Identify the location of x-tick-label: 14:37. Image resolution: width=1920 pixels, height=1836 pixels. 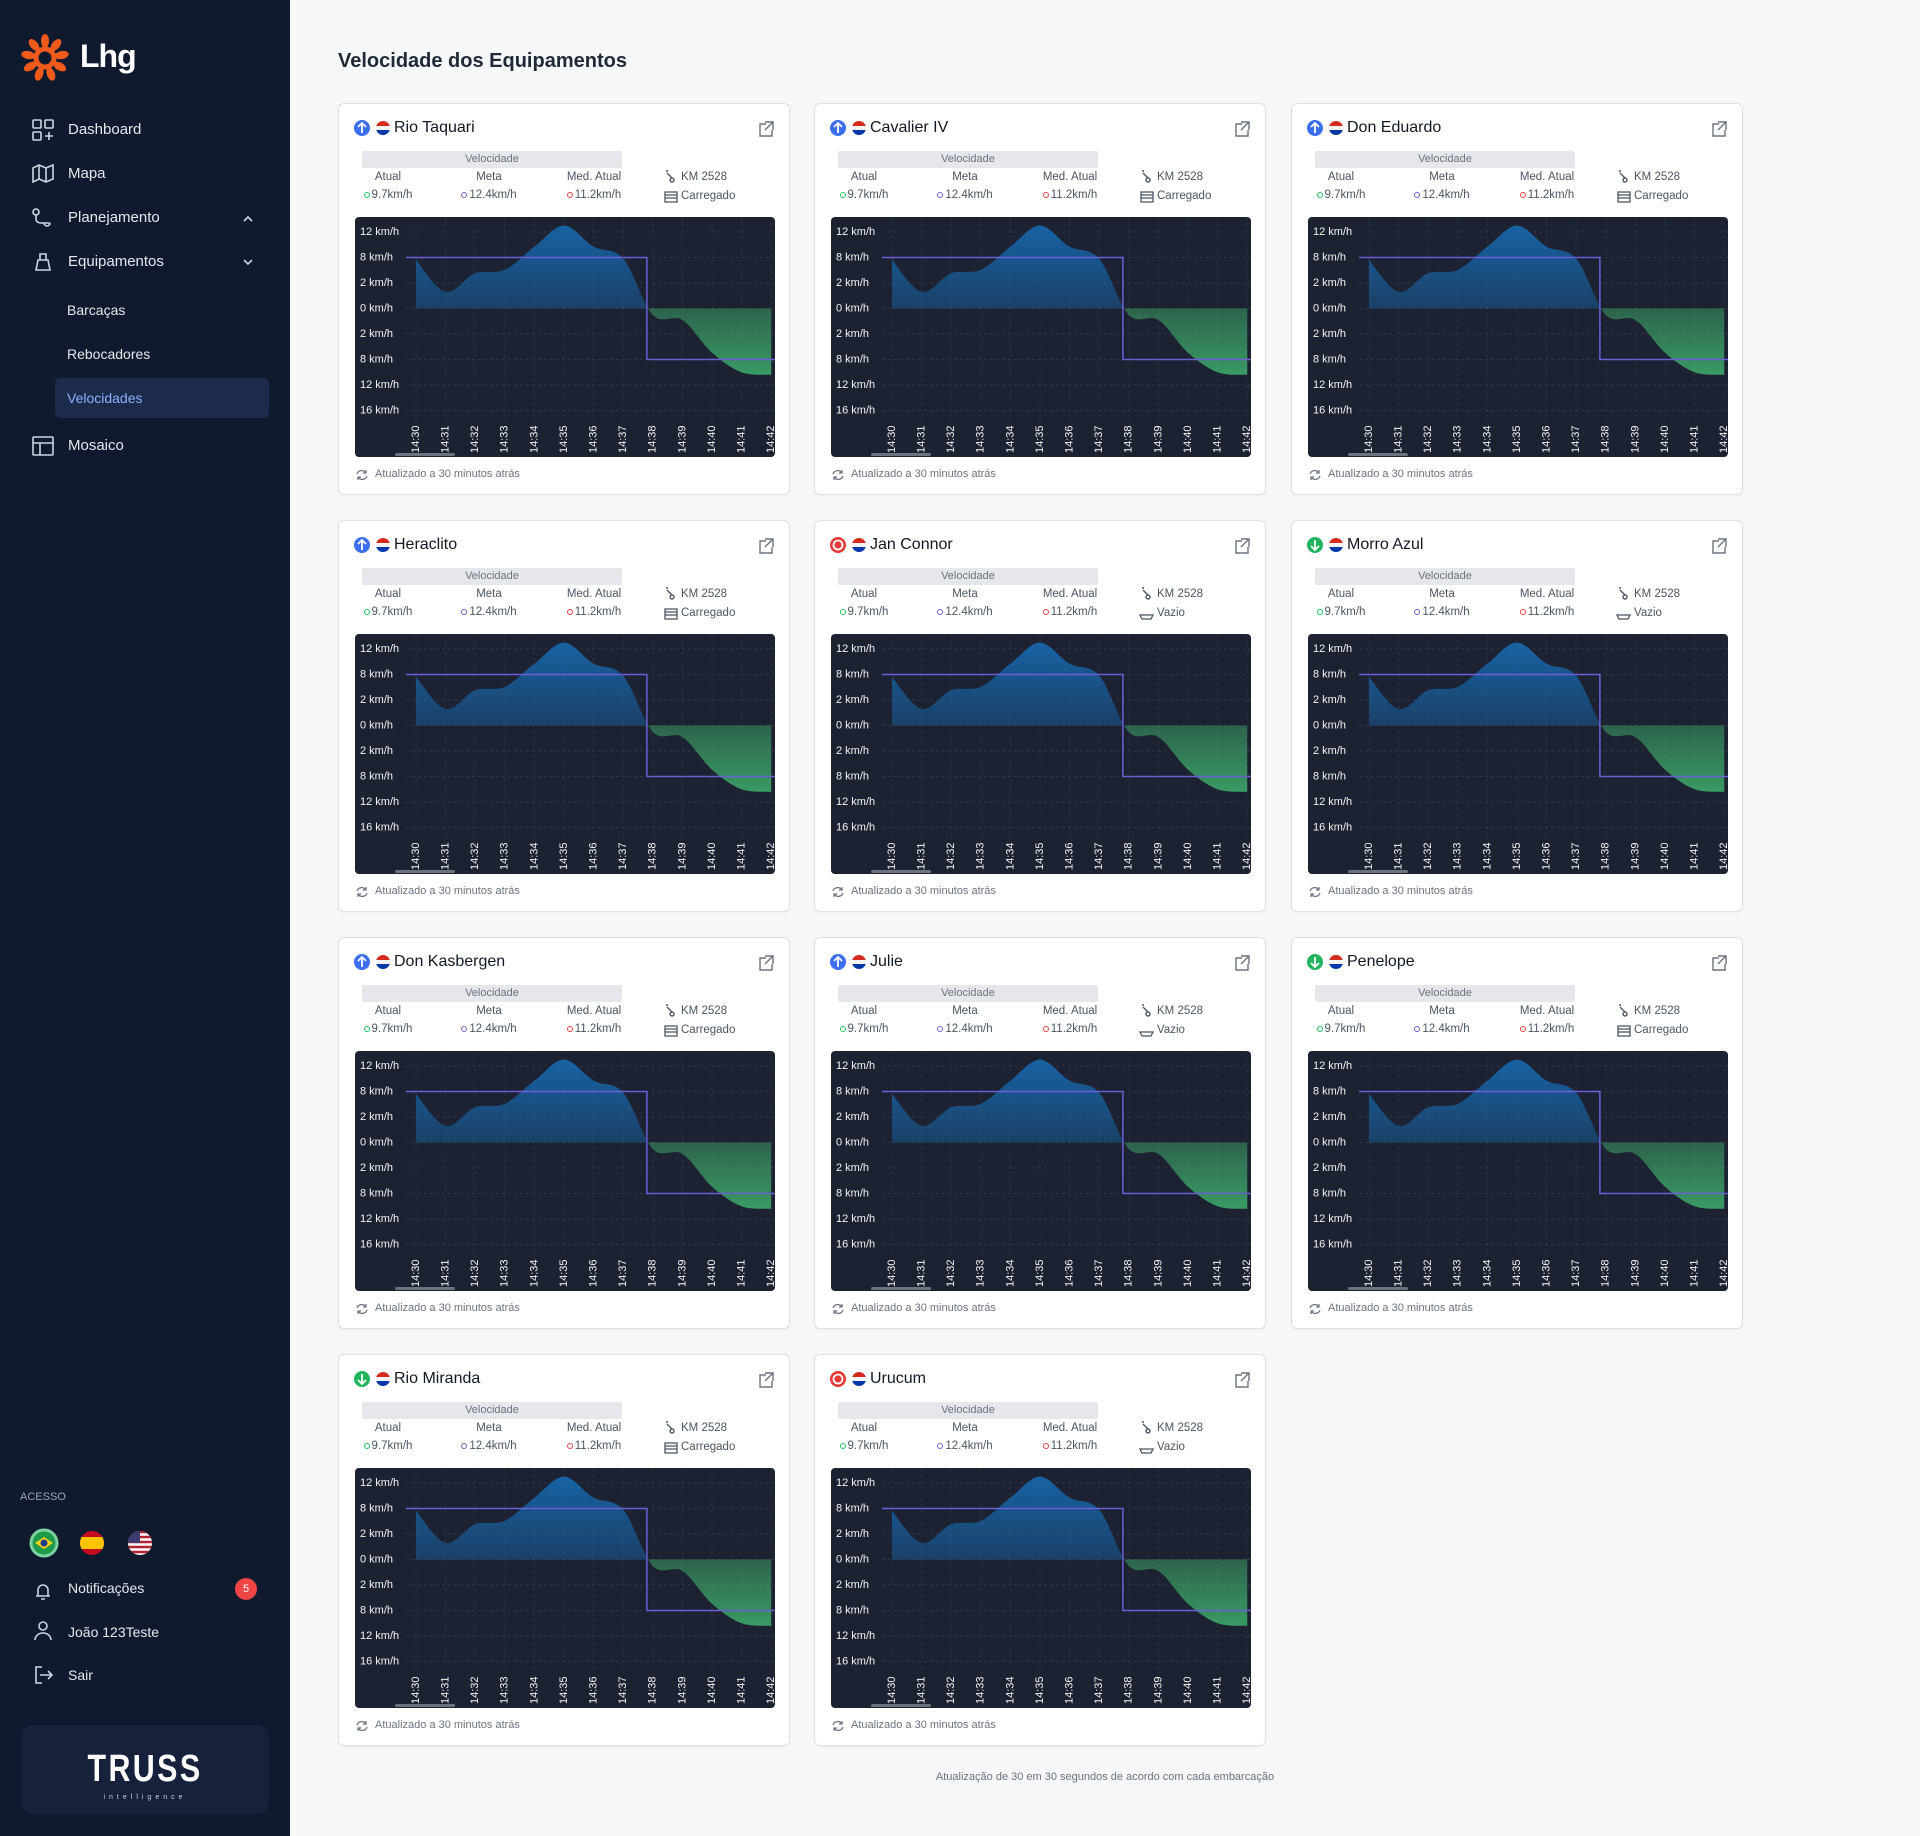
(1576, 856).